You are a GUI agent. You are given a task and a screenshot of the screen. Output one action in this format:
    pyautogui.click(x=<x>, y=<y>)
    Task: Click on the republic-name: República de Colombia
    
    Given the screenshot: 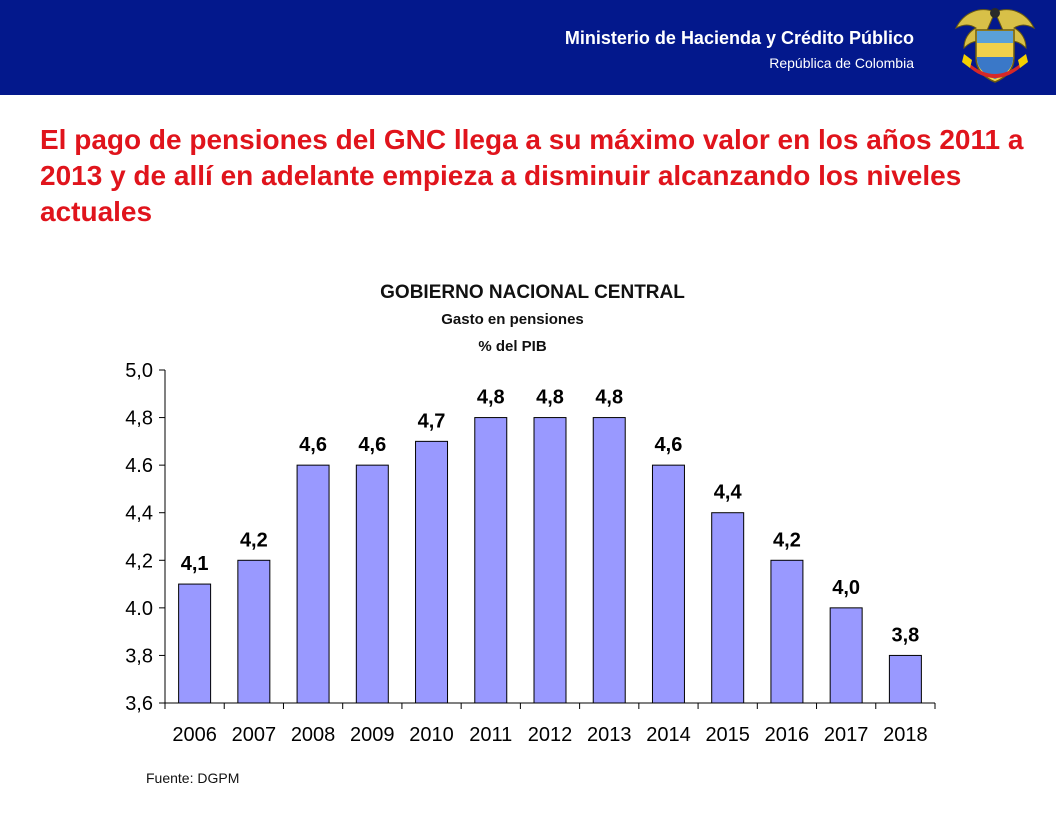 What is the action you would take?
    pyautogui.click(x=841, y=63)
    